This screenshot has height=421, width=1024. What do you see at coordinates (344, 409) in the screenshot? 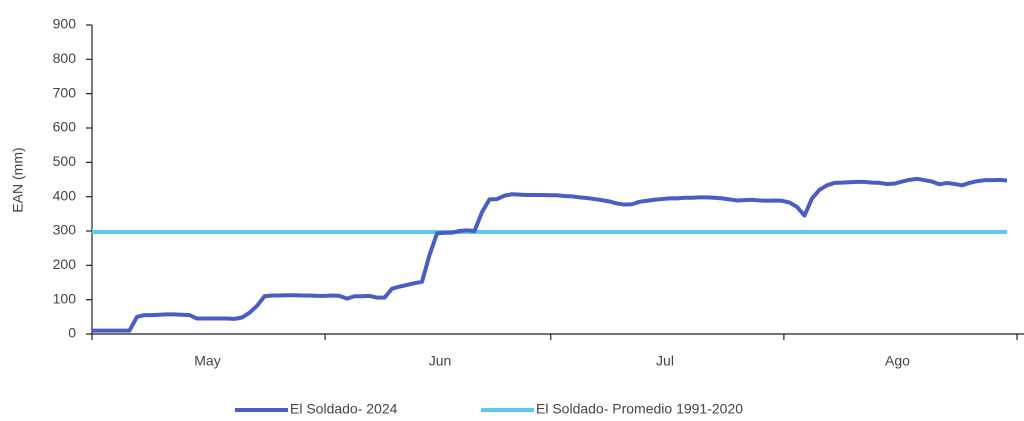
I see `legend-label: El Soldado- 2024` at bounding box center [344, 409].